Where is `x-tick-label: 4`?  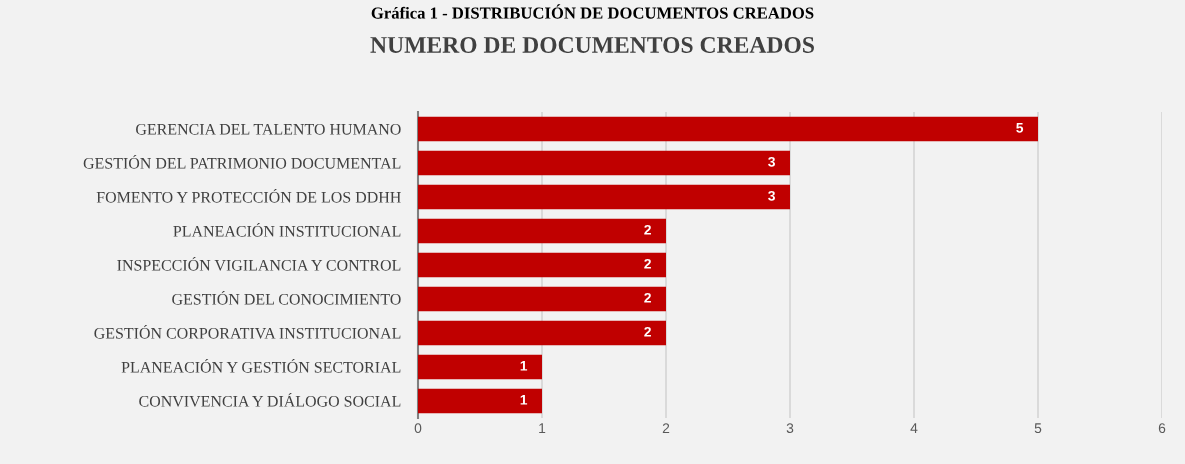
x-tick-label: 4 is located at coordinates (914, 428).